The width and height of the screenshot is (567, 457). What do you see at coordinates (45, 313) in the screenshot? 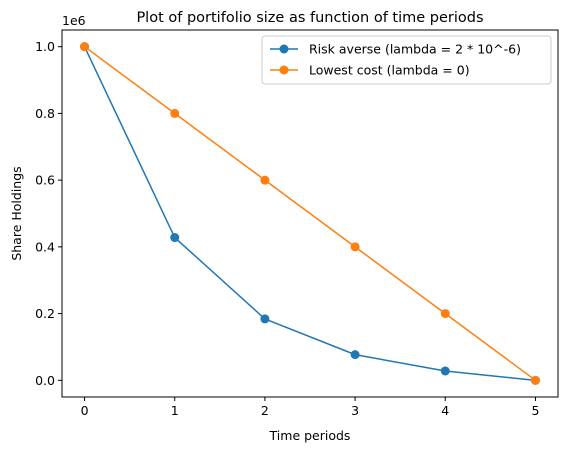
I see `y-tick-label: 0.2` at bounding box center [45, 313].